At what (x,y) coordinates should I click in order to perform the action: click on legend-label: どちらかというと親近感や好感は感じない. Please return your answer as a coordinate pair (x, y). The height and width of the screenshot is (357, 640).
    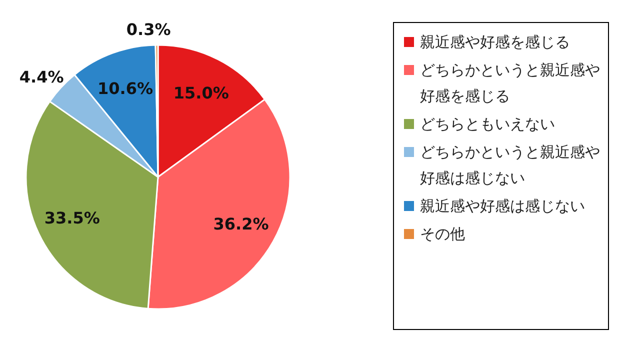
    Looking at the image, I should click on (510, 165).